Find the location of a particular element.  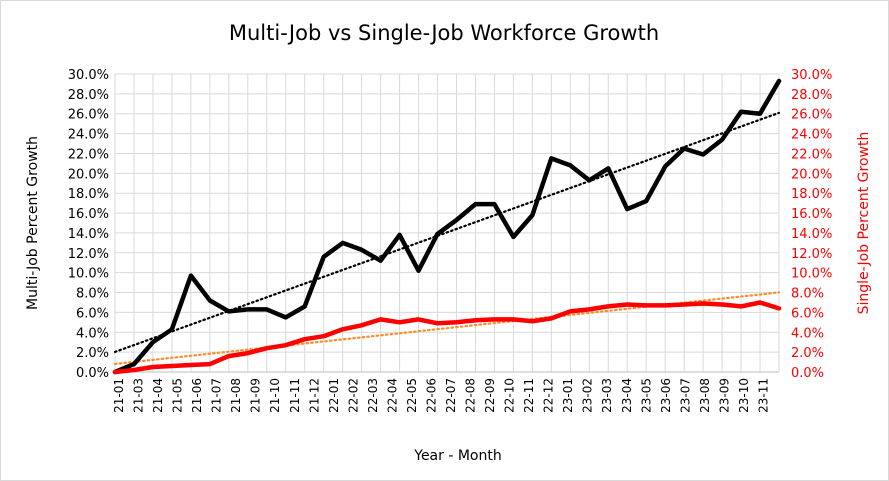

y-right-tick-label: 0.0% is located at coordinates (807, 373).